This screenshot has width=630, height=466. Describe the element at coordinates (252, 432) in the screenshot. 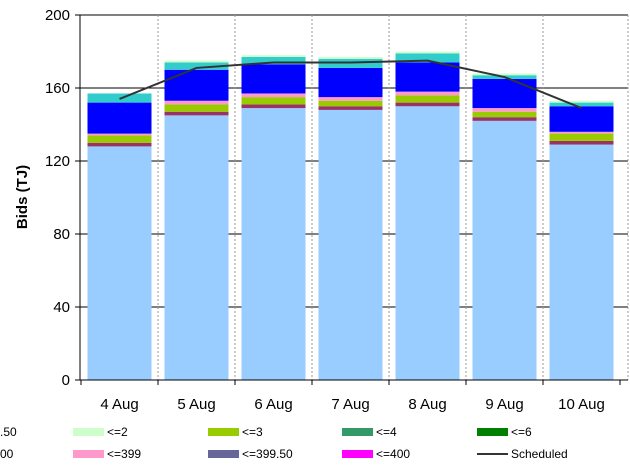

I see `legend-label: <=3` at that location.